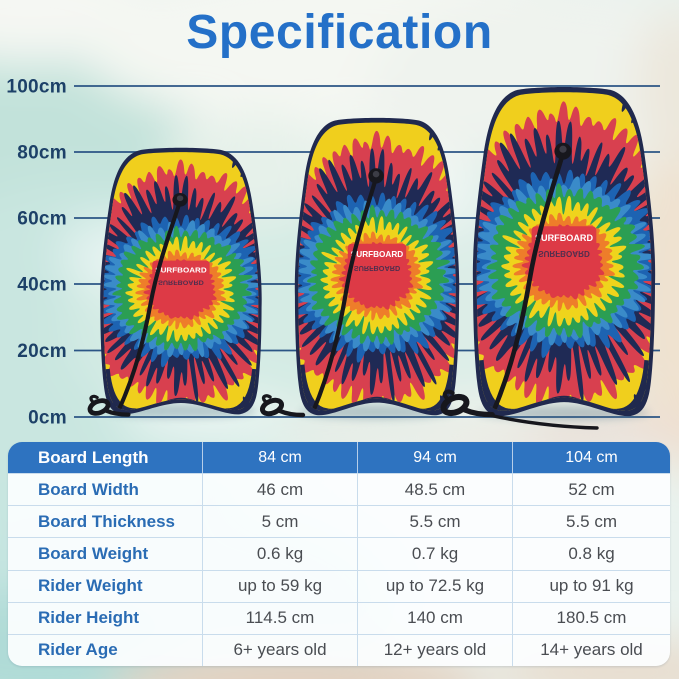  I want to click on svg-text: 40cm, so click(42, 285).